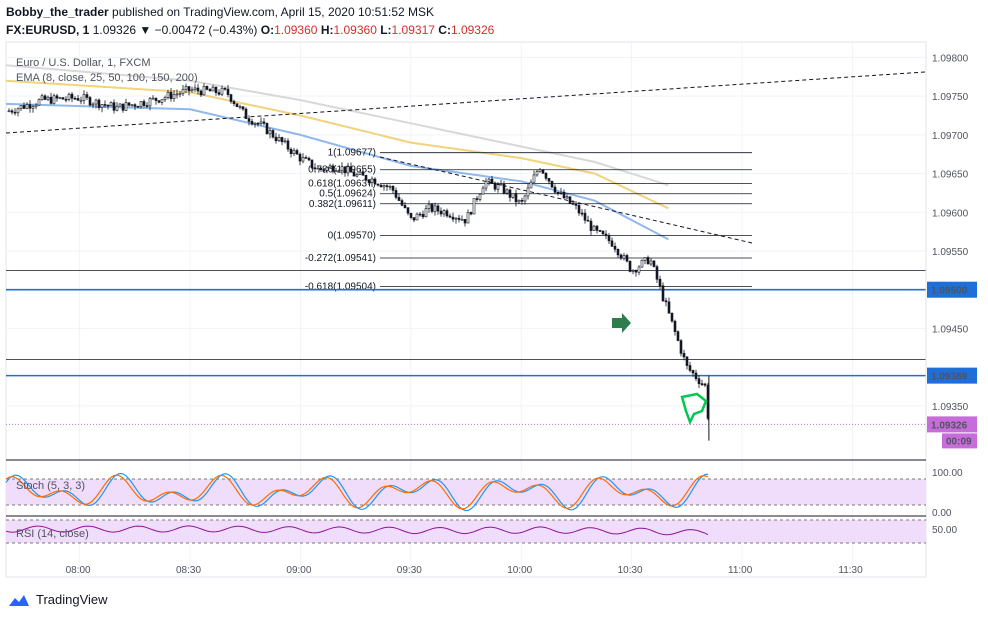  I want to click on symbol-label: FX:EURUSD, 1, so click(48, 30).